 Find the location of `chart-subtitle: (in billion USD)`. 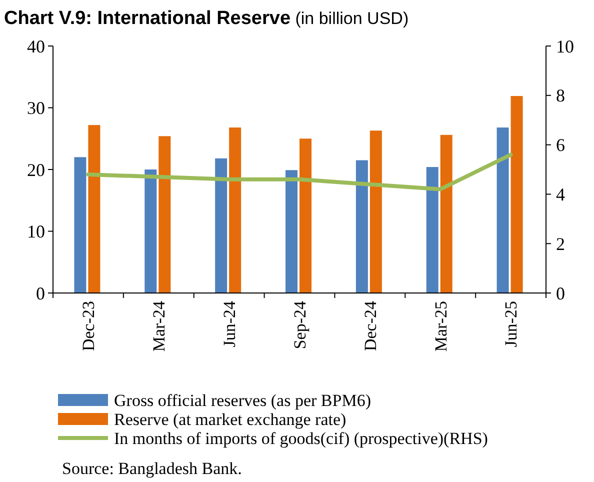

chart-subtitle: (in billion USD) is located at coordinates (349, 18).